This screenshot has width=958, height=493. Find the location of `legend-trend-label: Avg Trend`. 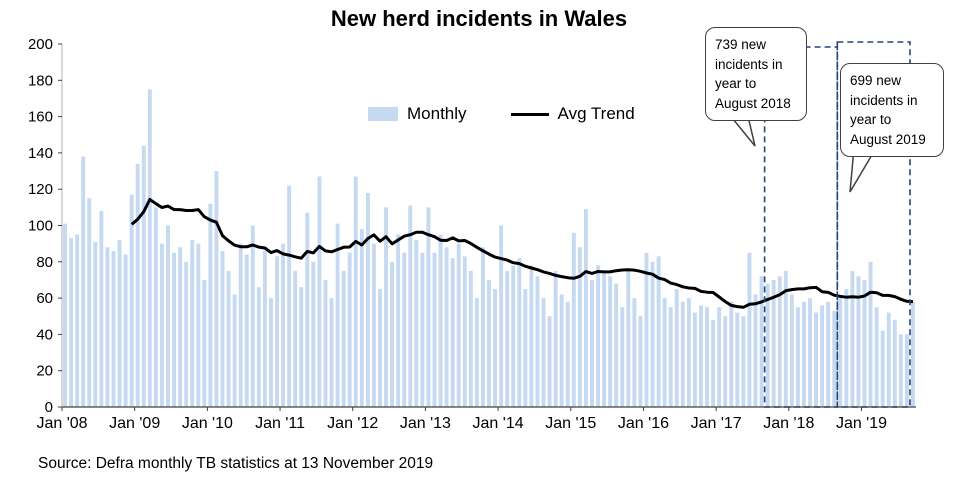

legend-trend-label: Avg Trend is located at coordinates (596, 113).